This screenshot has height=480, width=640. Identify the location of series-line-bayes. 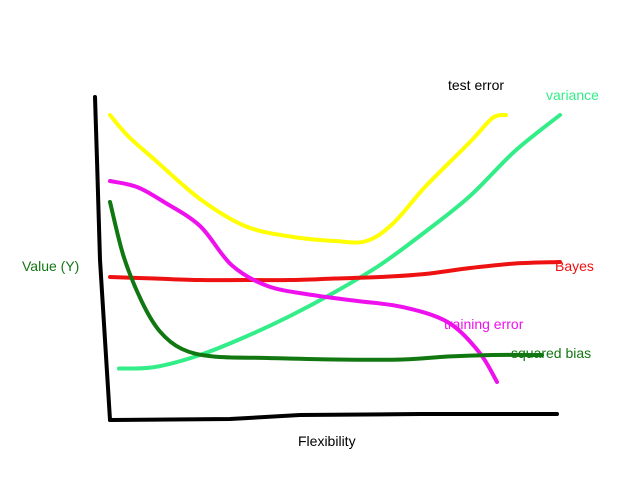
(335, 271).